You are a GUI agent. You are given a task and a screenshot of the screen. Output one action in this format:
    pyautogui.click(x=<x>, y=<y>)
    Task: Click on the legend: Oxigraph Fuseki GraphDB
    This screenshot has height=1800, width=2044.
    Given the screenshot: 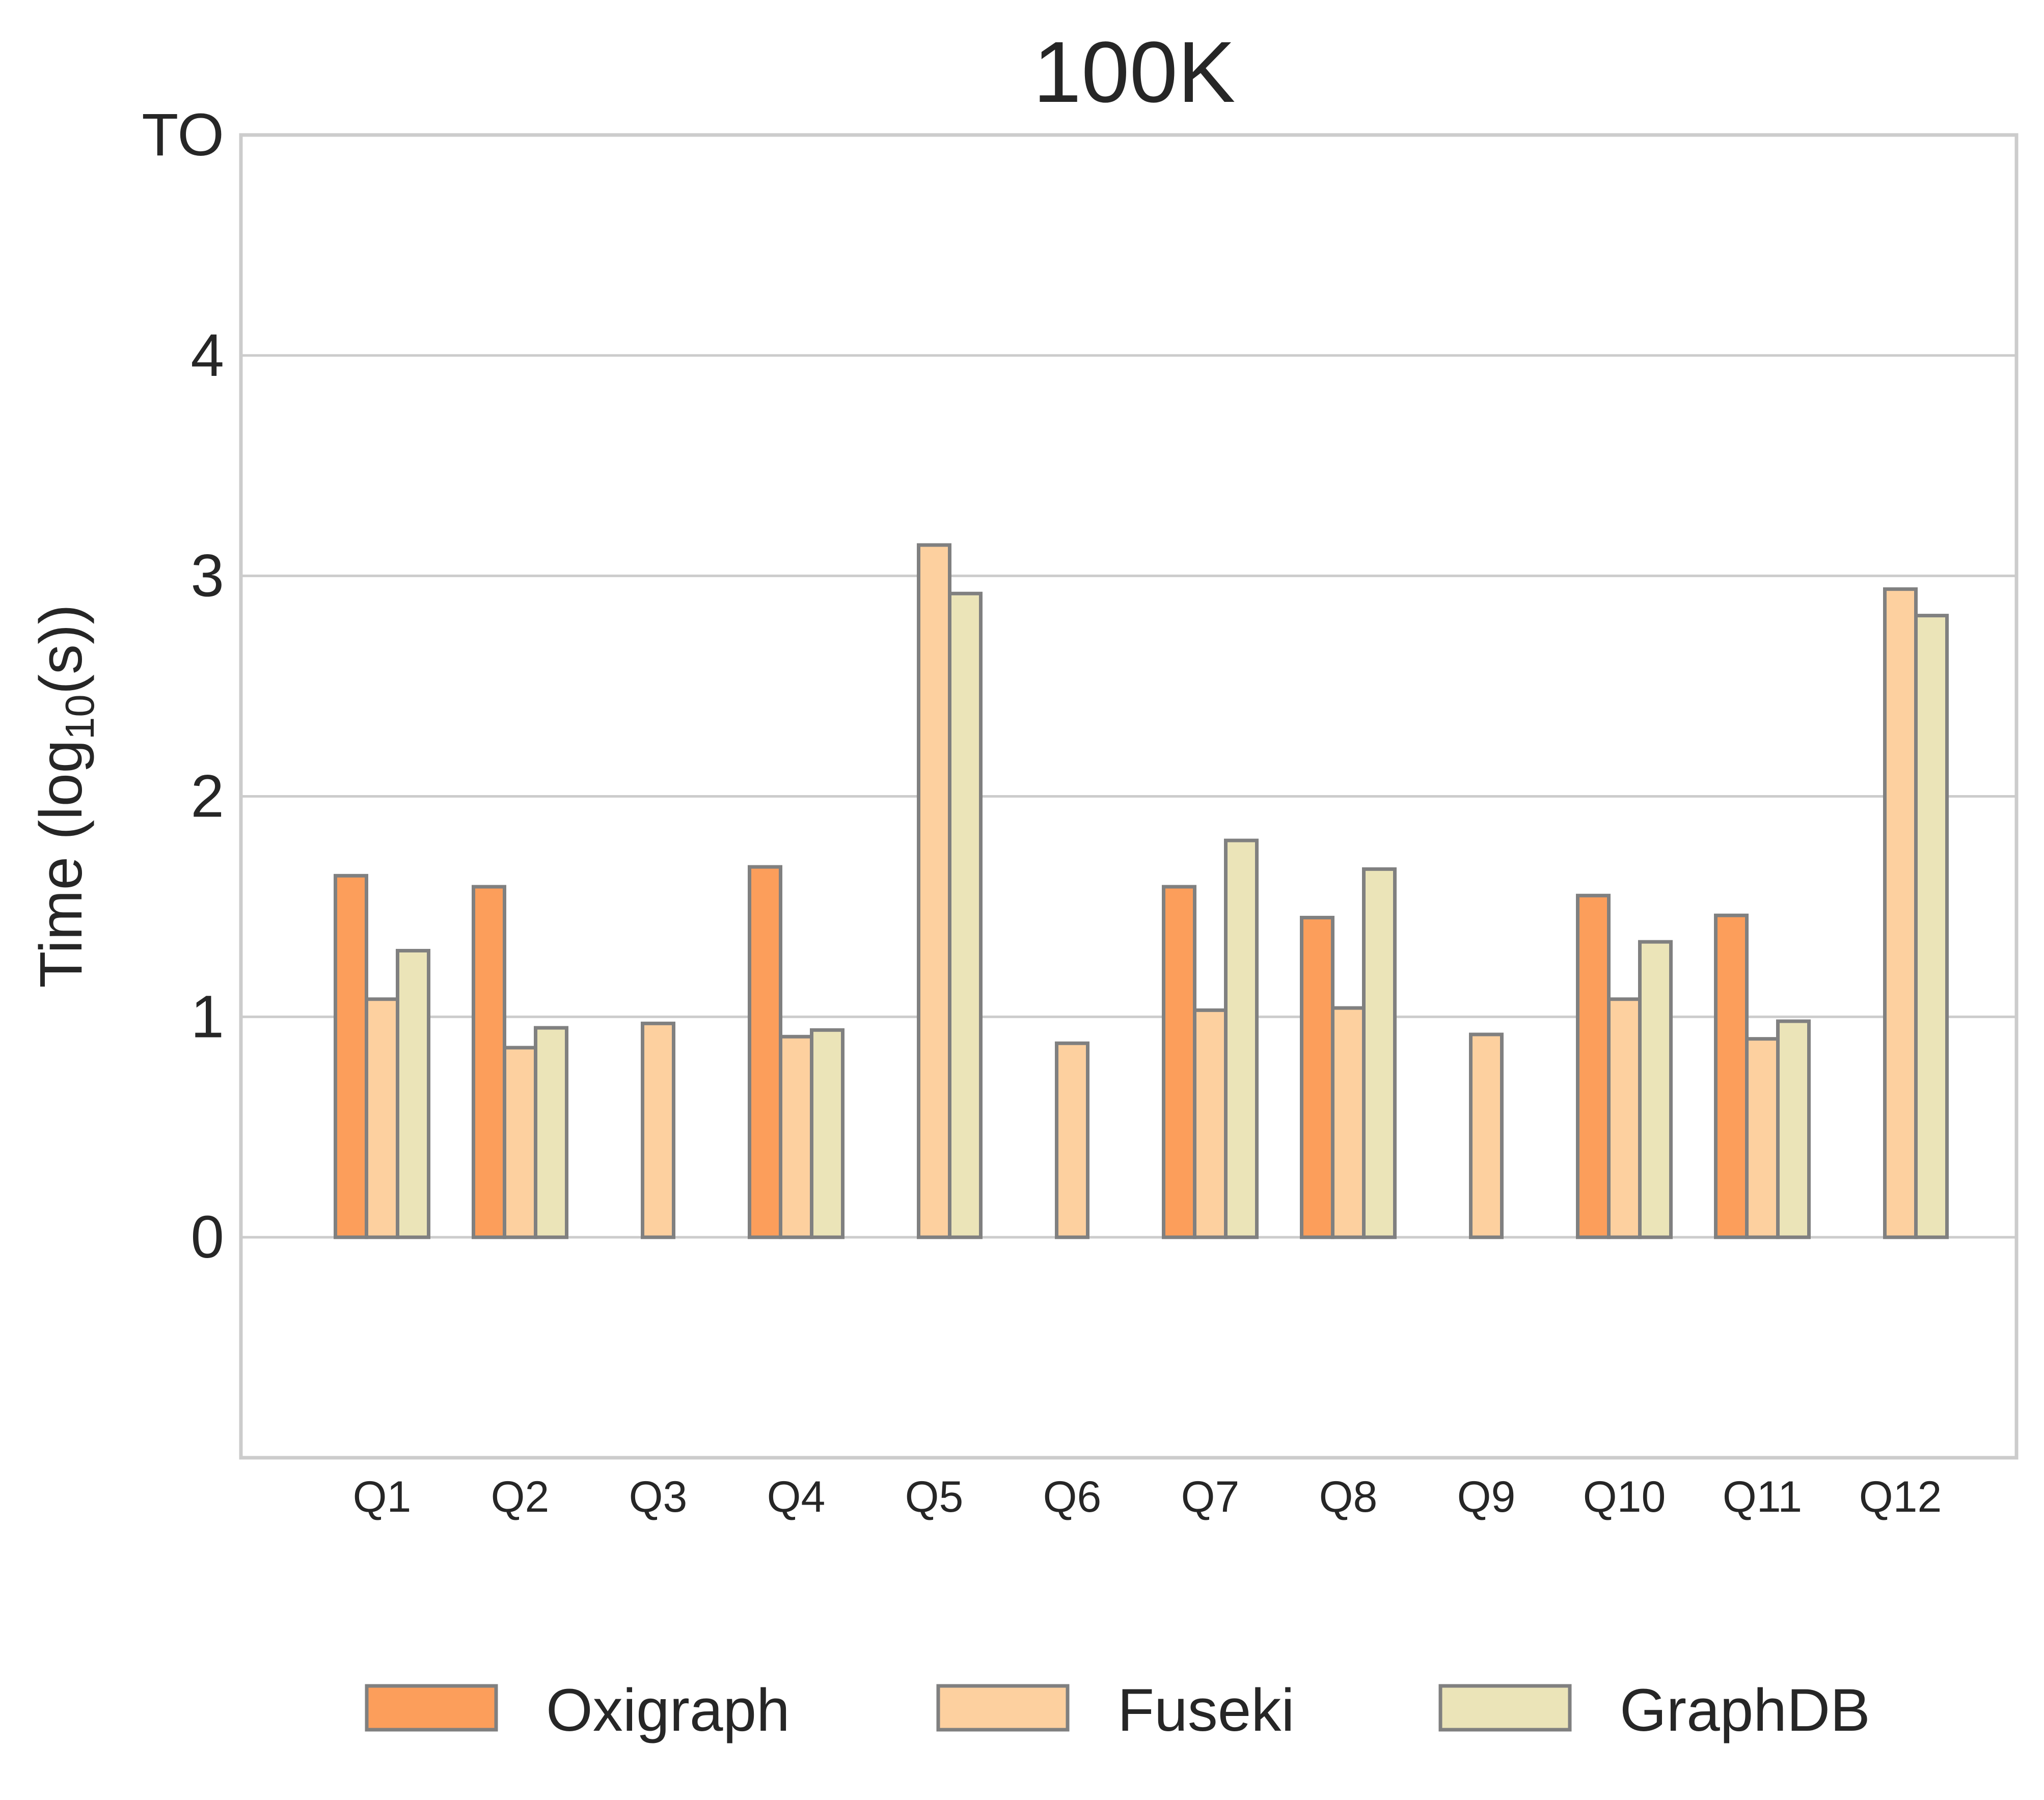 What is the action you would take?
    pyautogui.click(x=1117, y=1711)
    